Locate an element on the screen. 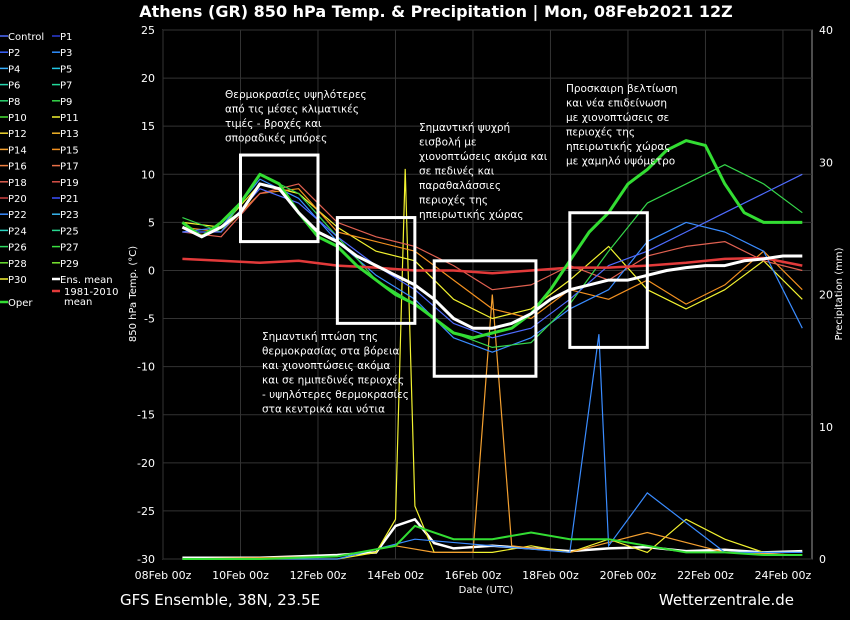  x-tick-label: 10Feb 00z is located at coordinates (240, 575).